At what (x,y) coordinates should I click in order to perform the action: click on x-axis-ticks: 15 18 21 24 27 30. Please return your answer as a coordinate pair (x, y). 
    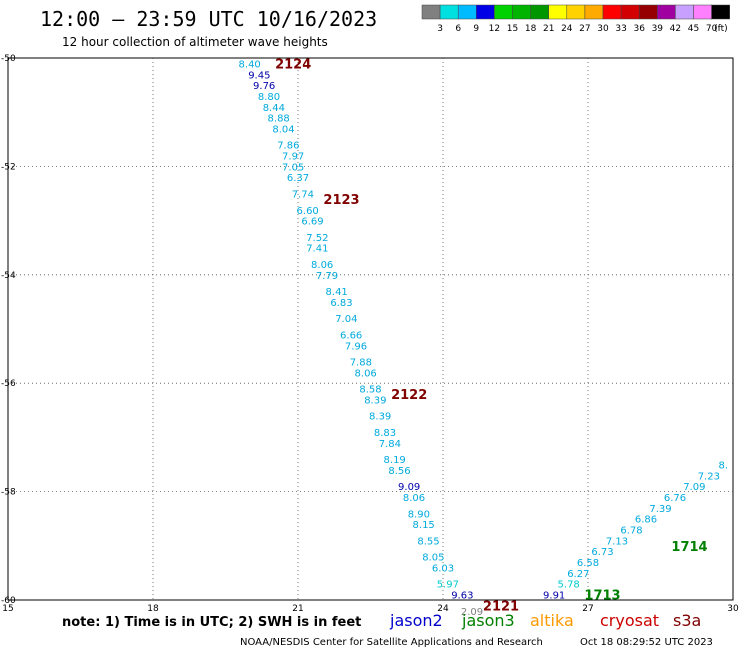
    Looking at the image, I should click on (370, 609).